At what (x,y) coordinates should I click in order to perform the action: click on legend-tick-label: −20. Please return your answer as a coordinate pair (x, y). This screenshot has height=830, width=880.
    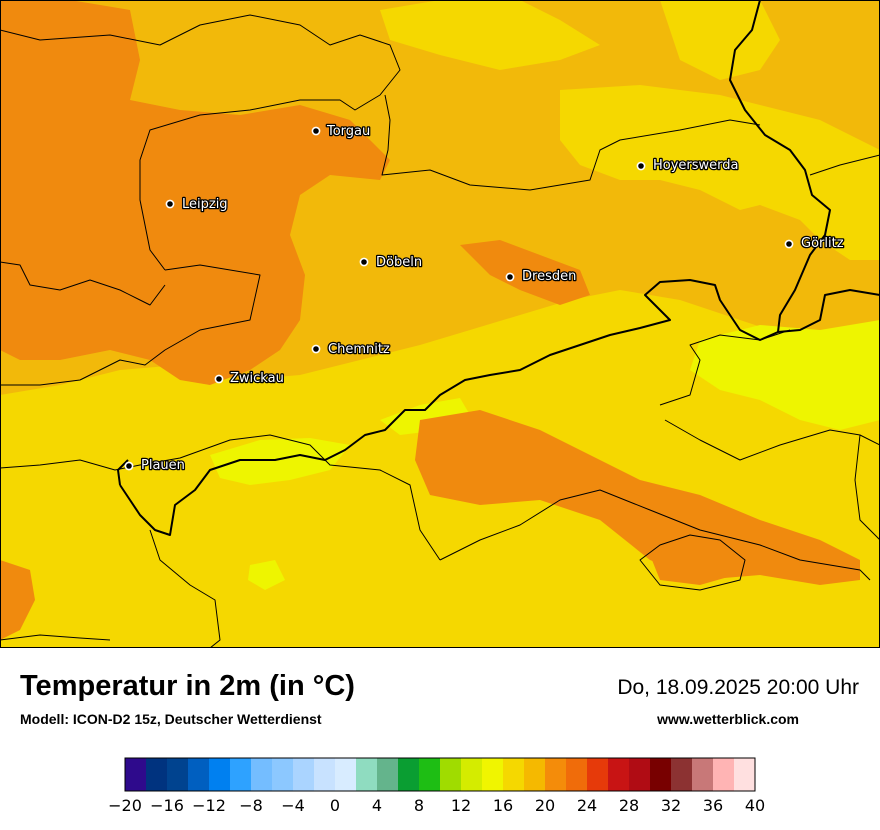
    Looking at the image, I should click on (125, 805).